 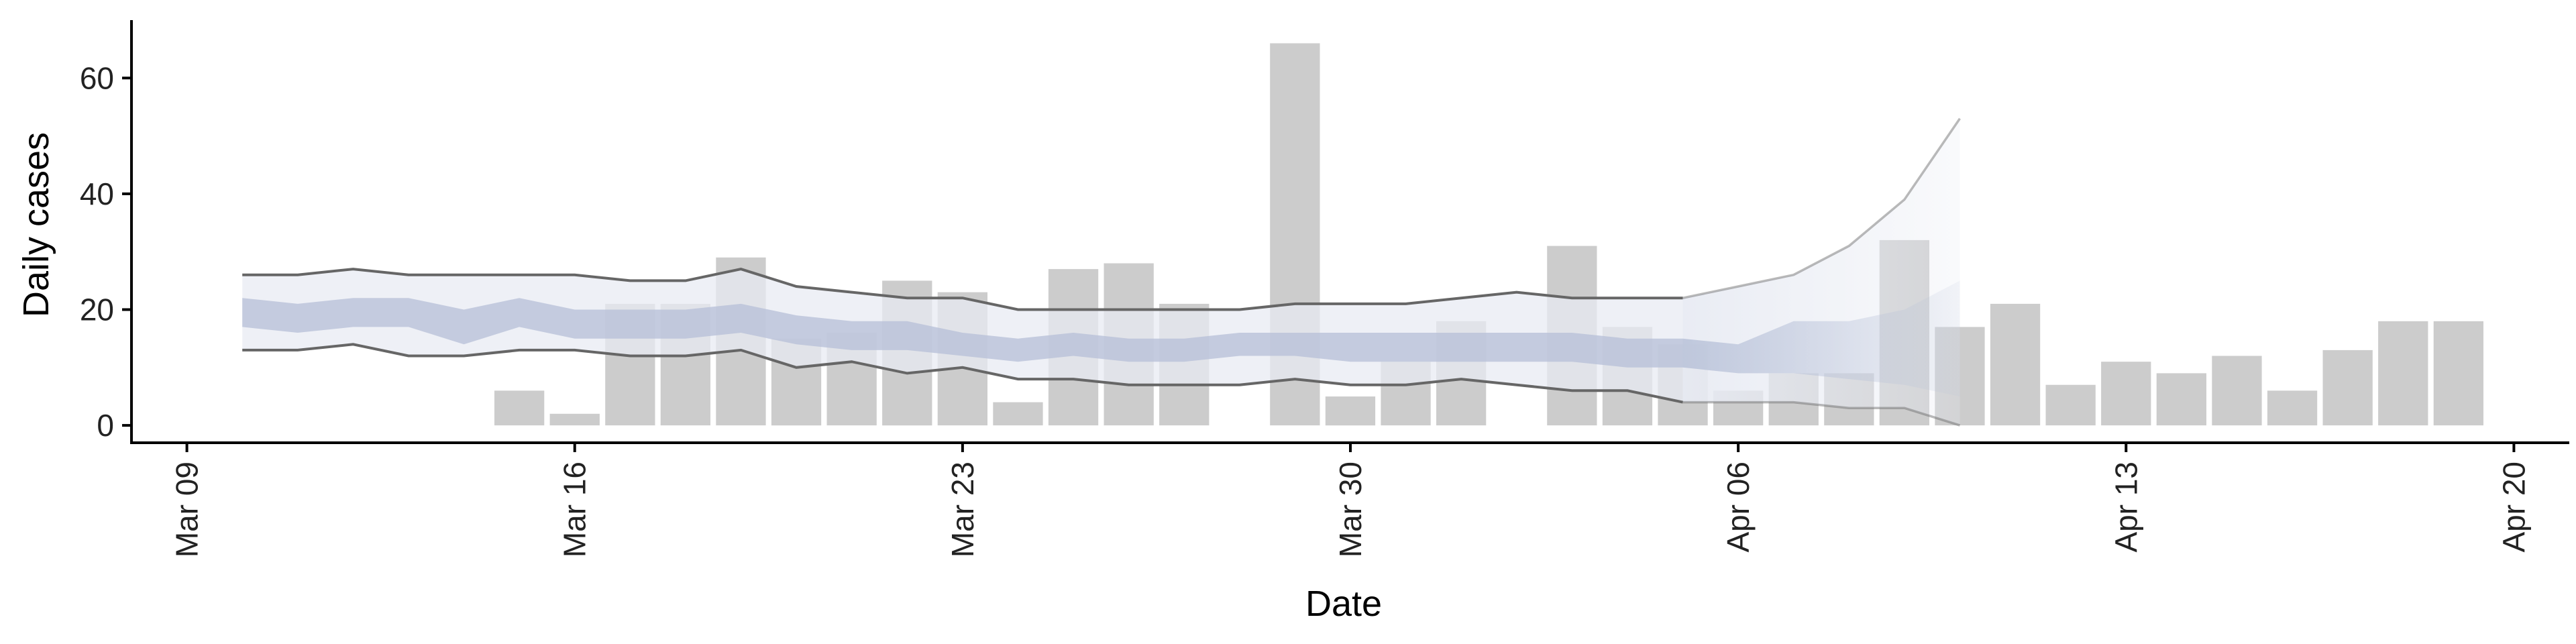 What do you see at coordinates (1350, 509) in the screenshot?
I see `x-tick-label-2020-03-30: Mar 30` at bounding box center [1350, 509].